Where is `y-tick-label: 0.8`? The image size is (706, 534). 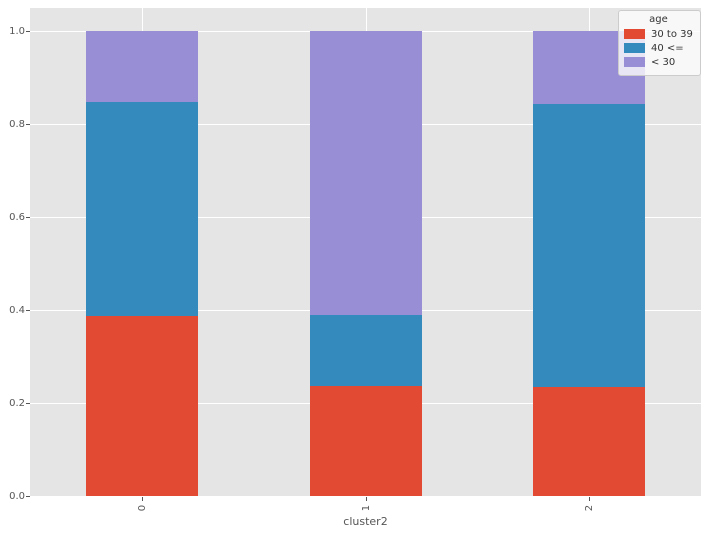
y-tick-label: 0.8 is located at coordinates (17, 124).